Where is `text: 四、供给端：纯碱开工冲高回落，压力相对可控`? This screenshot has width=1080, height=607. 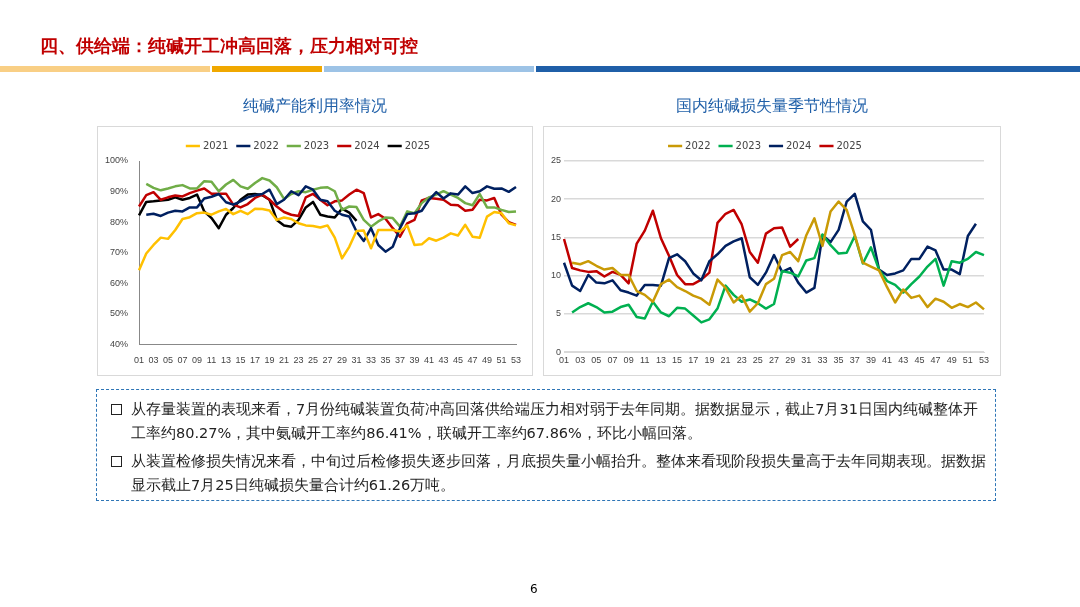 text: 四、供给端：纯碱开工冲高回落，压力相对可控 is located at coordinates (229, 46).